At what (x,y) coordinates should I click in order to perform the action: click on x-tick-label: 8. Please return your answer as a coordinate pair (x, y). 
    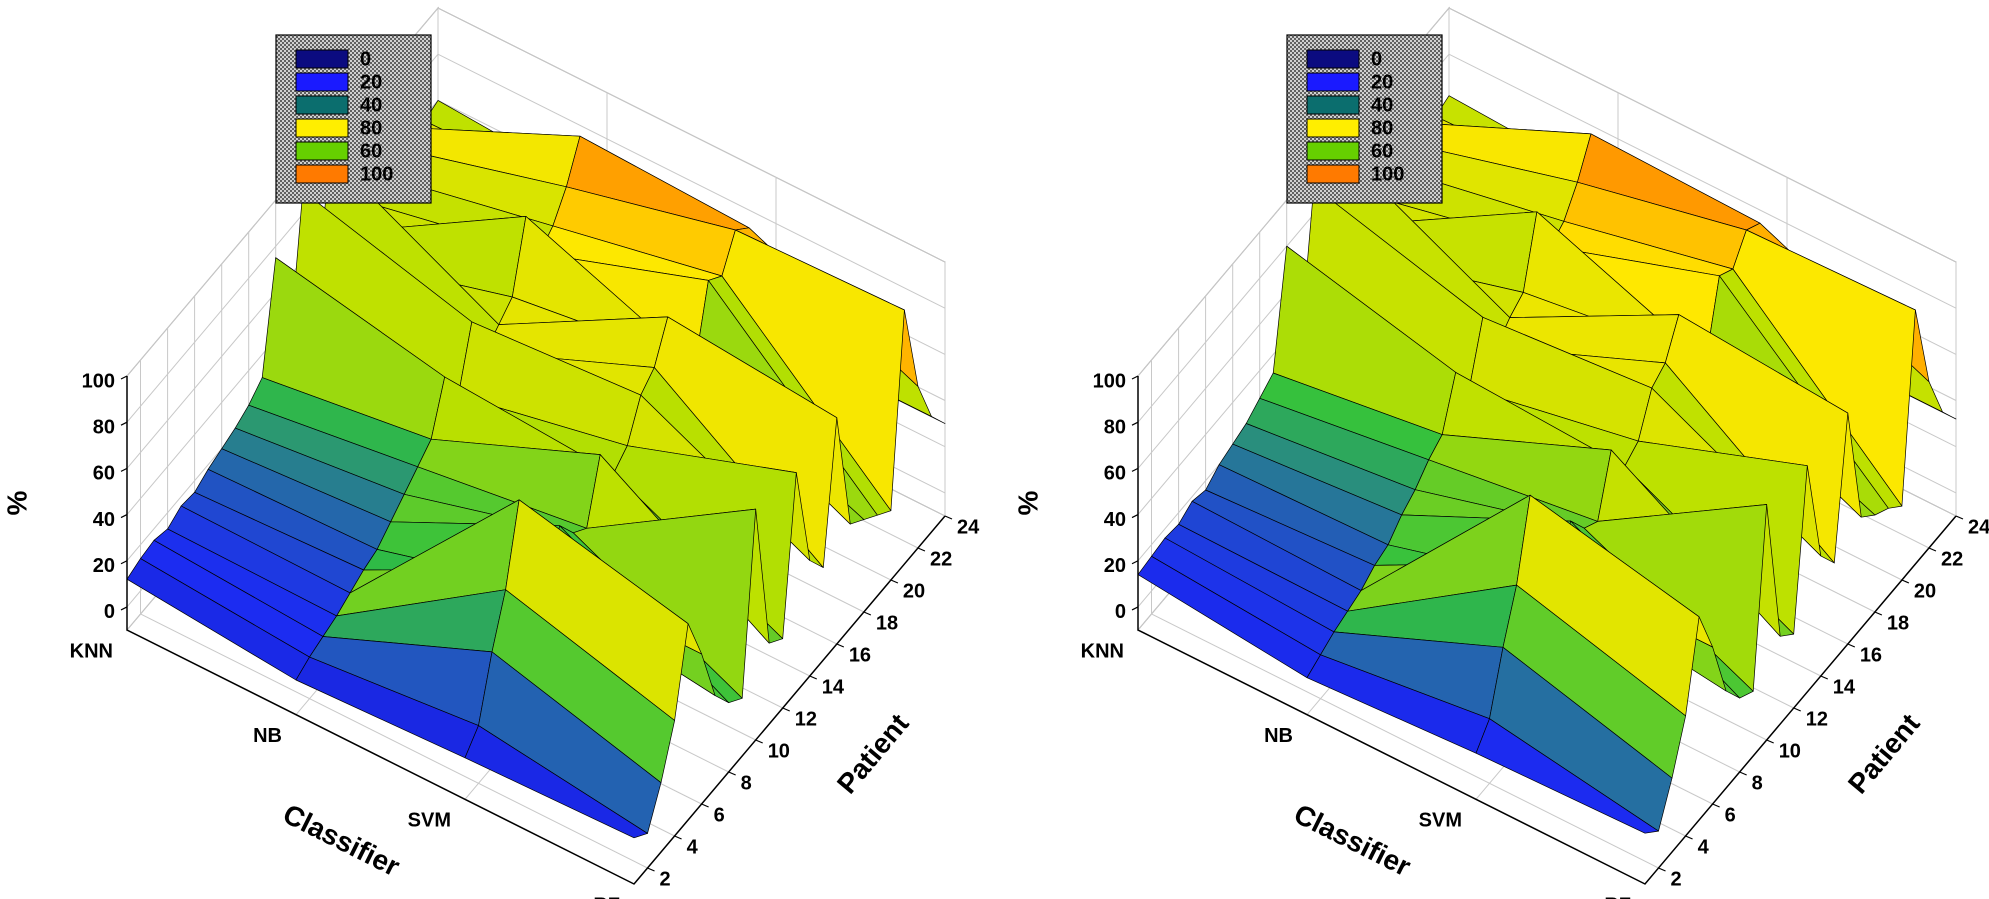
    Looking at the image, I should click on (746, 783).